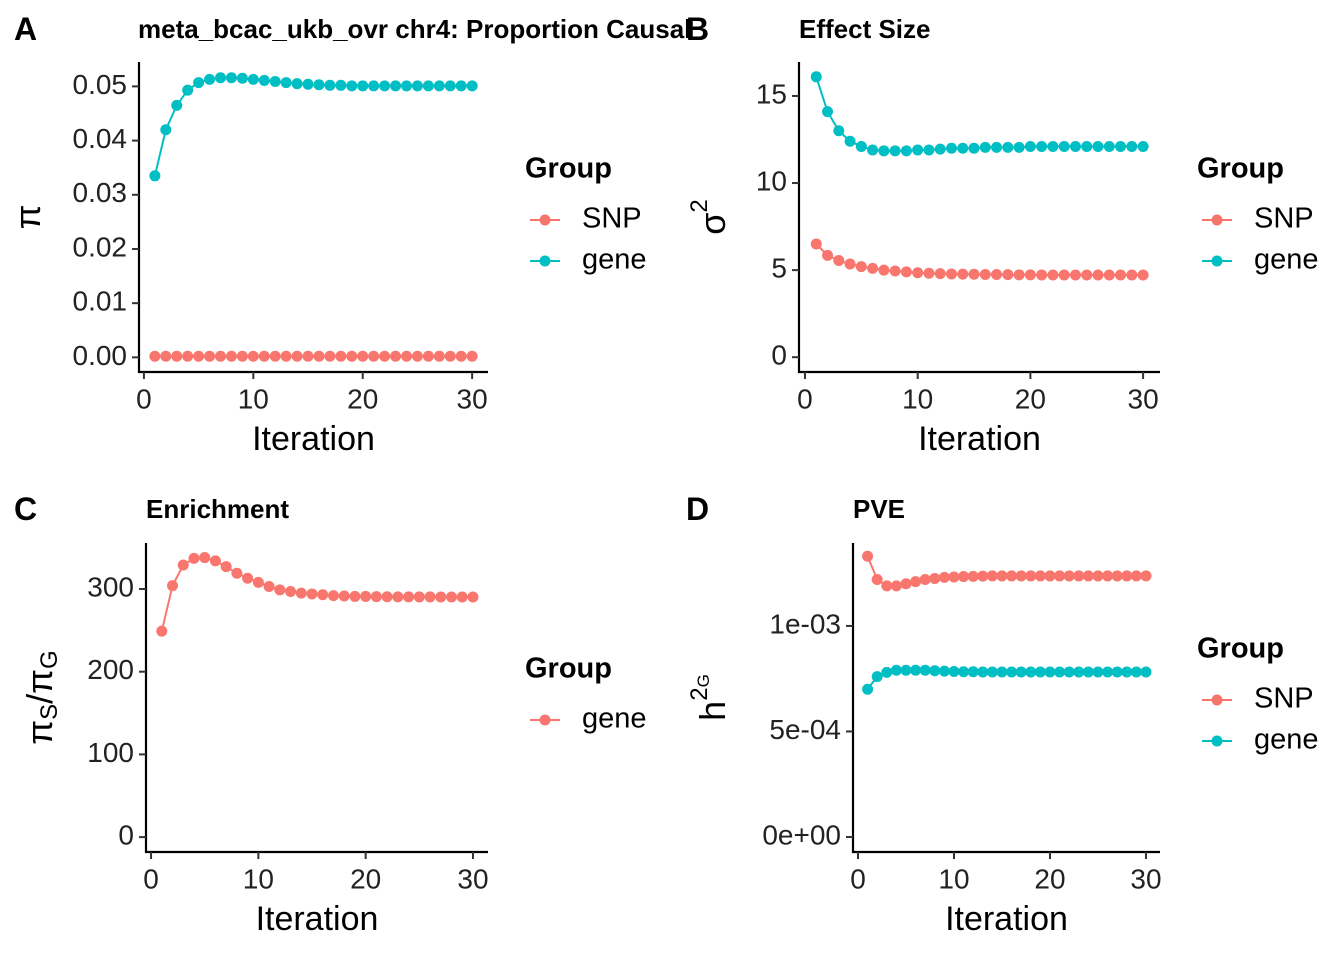 Image resolution: width=1344 pixels, height=960 pixels. Describe the element at coordinates (217, 509) in the screenshot. I see `panel-title: Enrichment` at that location.